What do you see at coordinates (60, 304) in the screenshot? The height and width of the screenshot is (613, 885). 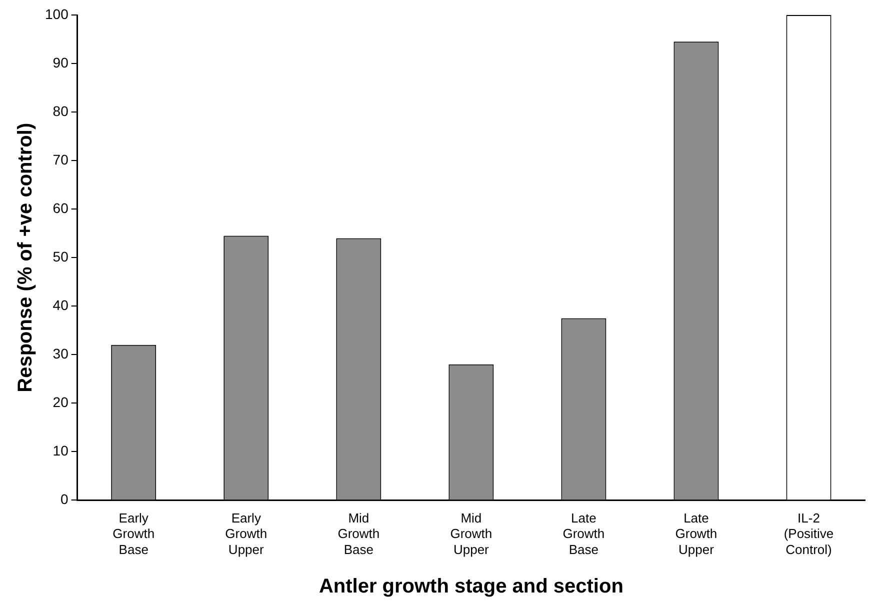 I see `y-tick-label: 40` at bounding box center [60, 304].